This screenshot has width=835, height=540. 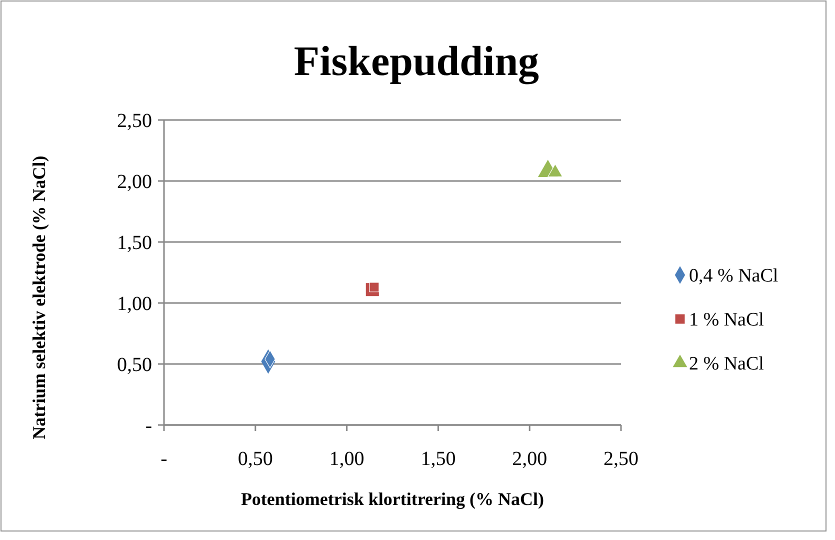 I want to click on y-tick-label: 2,50, so click(x=134, y=121).